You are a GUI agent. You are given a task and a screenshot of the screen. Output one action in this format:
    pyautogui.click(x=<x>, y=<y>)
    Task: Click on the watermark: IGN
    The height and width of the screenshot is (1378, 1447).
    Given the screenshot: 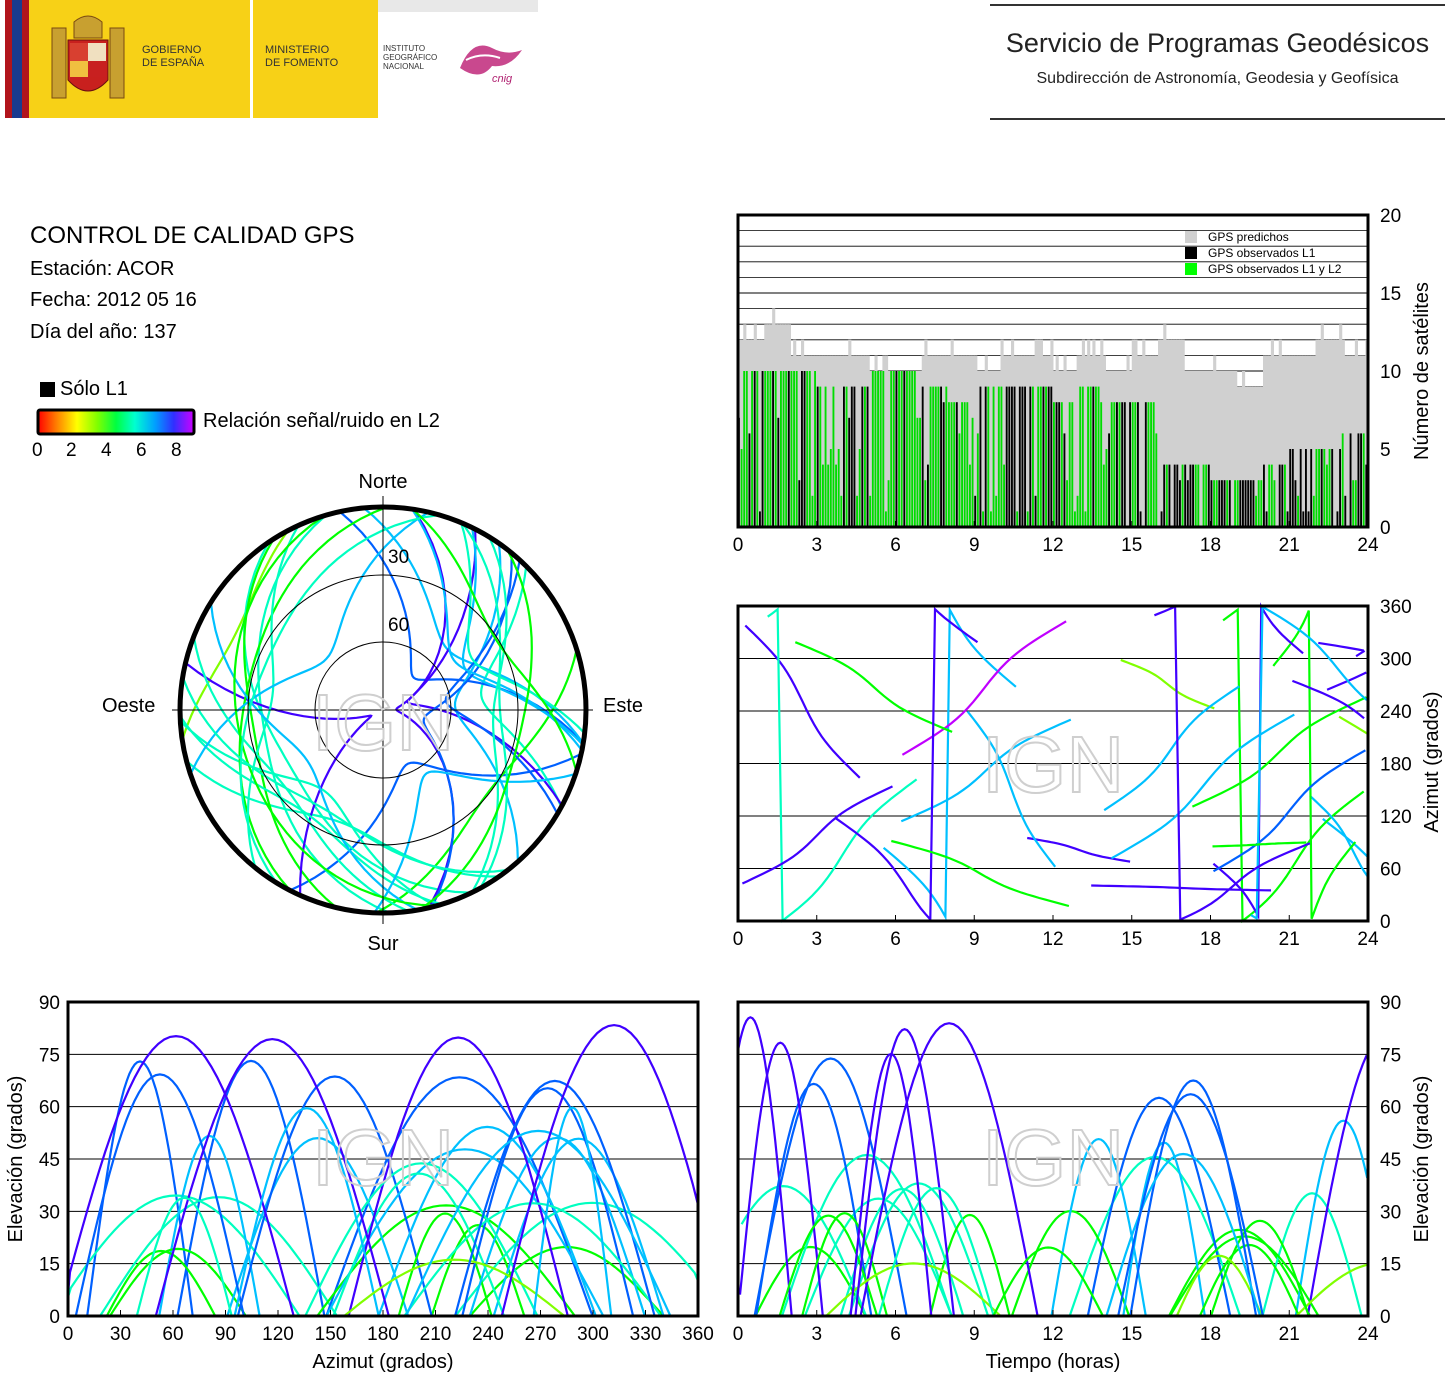 What is the action you would take?
    pyautogui.click(x=383, y=722)
    